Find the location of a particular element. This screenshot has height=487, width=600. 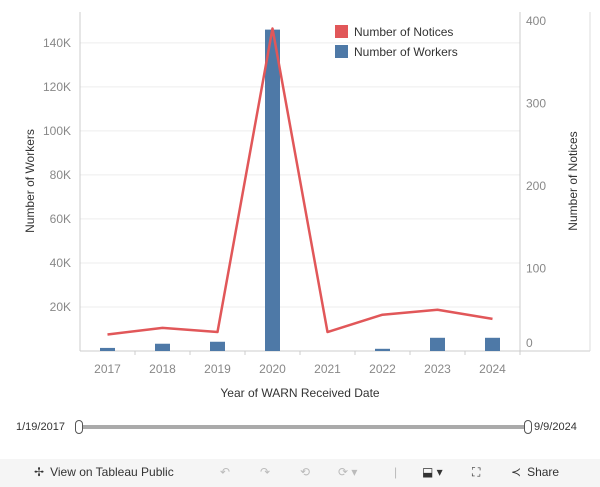

download-button: ⬓ ▾ is located at coordinates (432, 472).